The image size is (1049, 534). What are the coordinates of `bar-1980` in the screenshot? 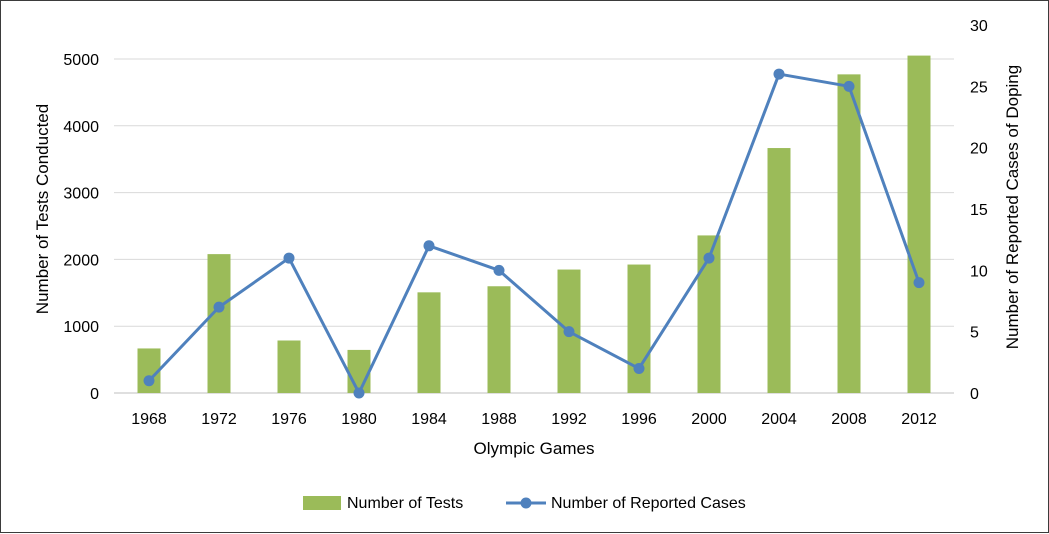 It's located at (359, 371).